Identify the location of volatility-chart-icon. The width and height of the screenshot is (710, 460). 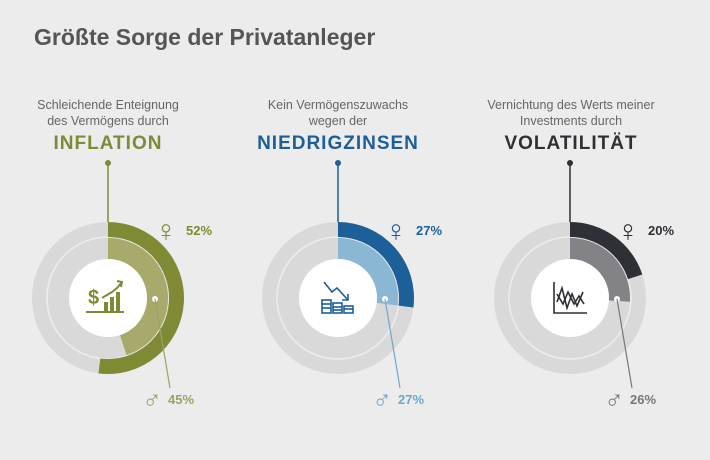
(570, 298).